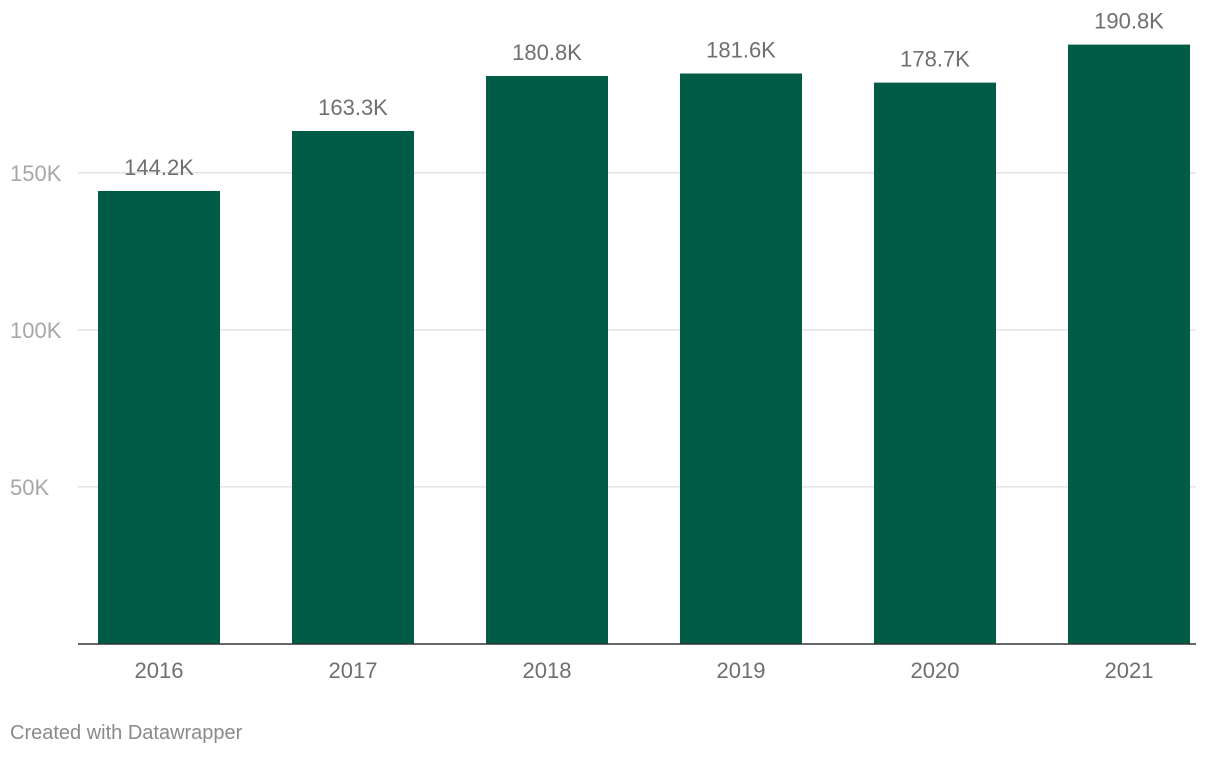 The height and width of the screenshot is (758, 1220). What do you see at coordinates (1129, 344) in the screenshot?
I see `bar-2021` at bounding box center [1129, 344].